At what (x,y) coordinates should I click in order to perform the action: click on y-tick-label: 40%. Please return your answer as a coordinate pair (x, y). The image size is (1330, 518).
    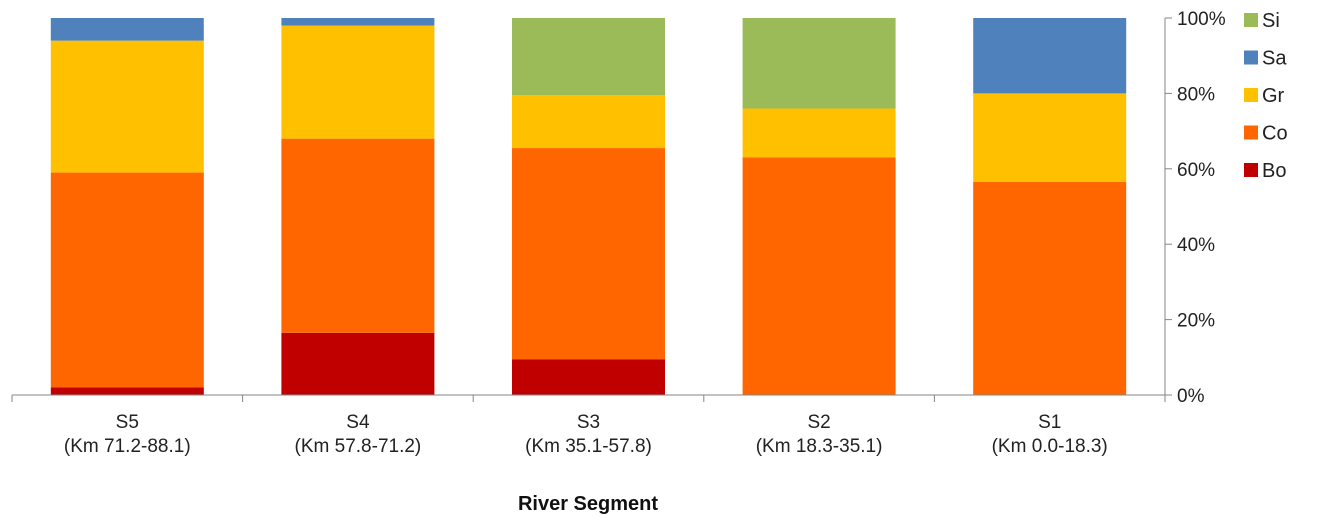
    Looking at the image, I should click on (1196, 245).